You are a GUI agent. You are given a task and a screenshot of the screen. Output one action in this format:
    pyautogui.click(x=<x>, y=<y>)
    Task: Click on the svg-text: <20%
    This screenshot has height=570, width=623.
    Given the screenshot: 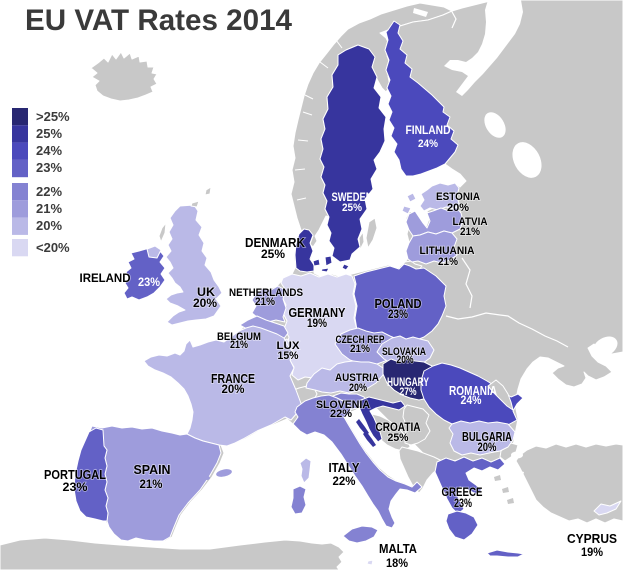 What is the action you would take?
    pyautogui.click(x=53, y=247)
    